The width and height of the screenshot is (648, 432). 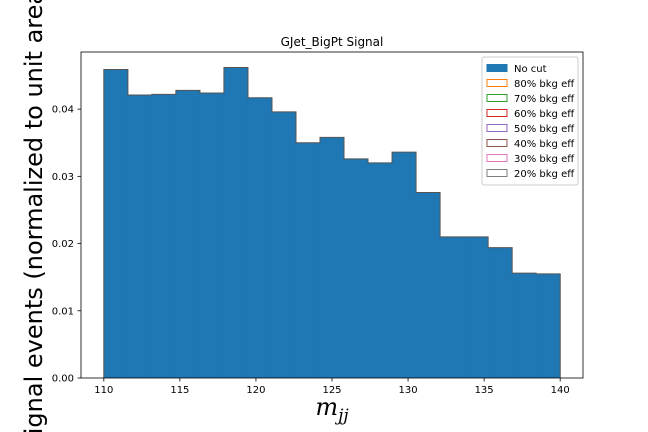 What do you see at coordinates (63, 311) in the screenshot?
I see `y-tick-label: 0.01` at bounding box center [63, 311].